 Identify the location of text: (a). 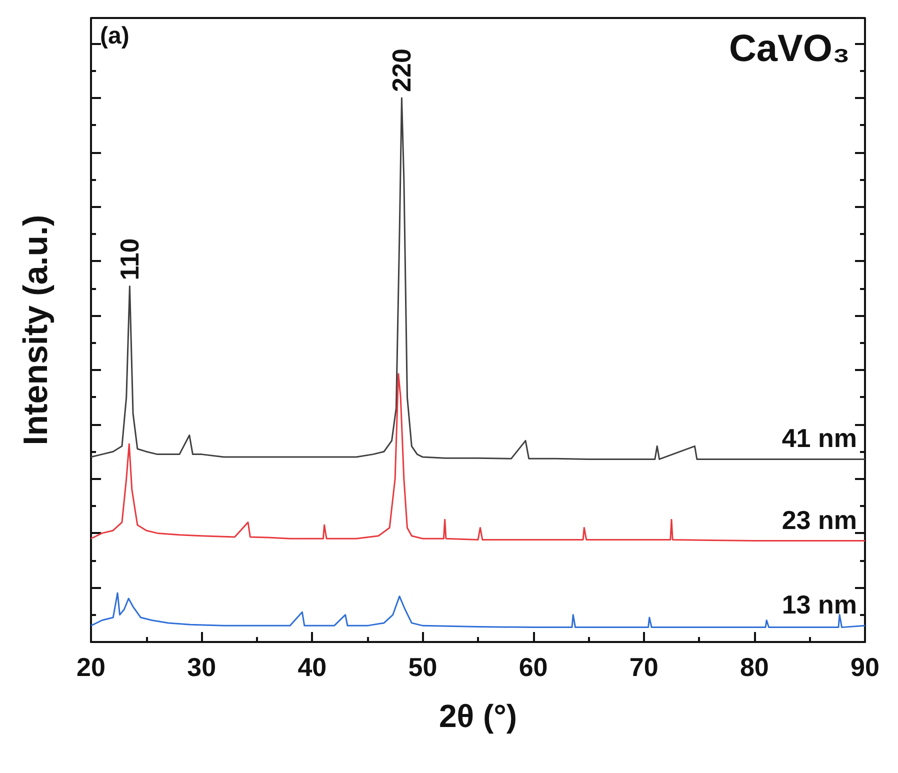
(115, 36).